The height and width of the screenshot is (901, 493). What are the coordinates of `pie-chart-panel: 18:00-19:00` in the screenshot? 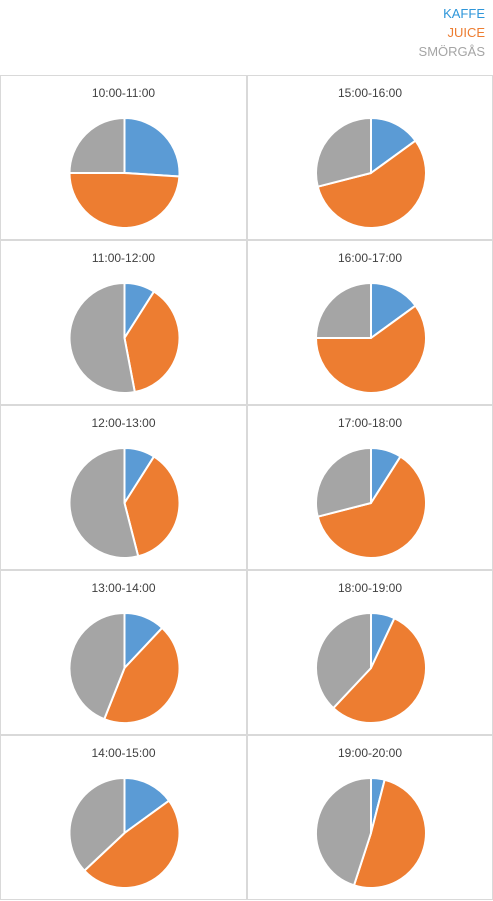 It's located at (370, 652).